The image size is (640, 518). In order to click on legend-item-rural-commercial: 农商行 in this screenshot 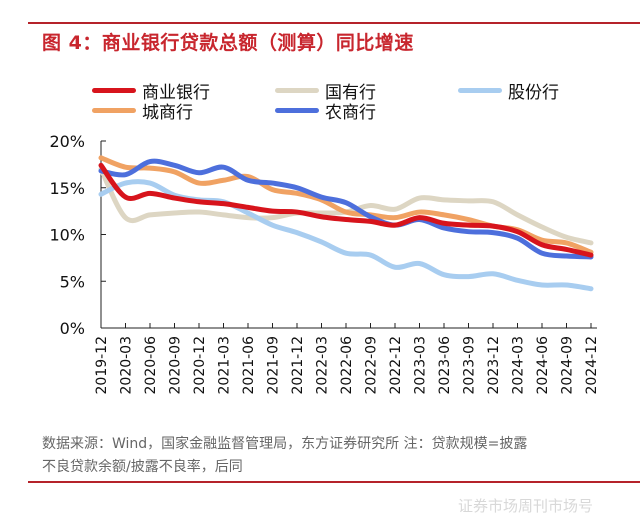, I will do `click(325, 110)`.